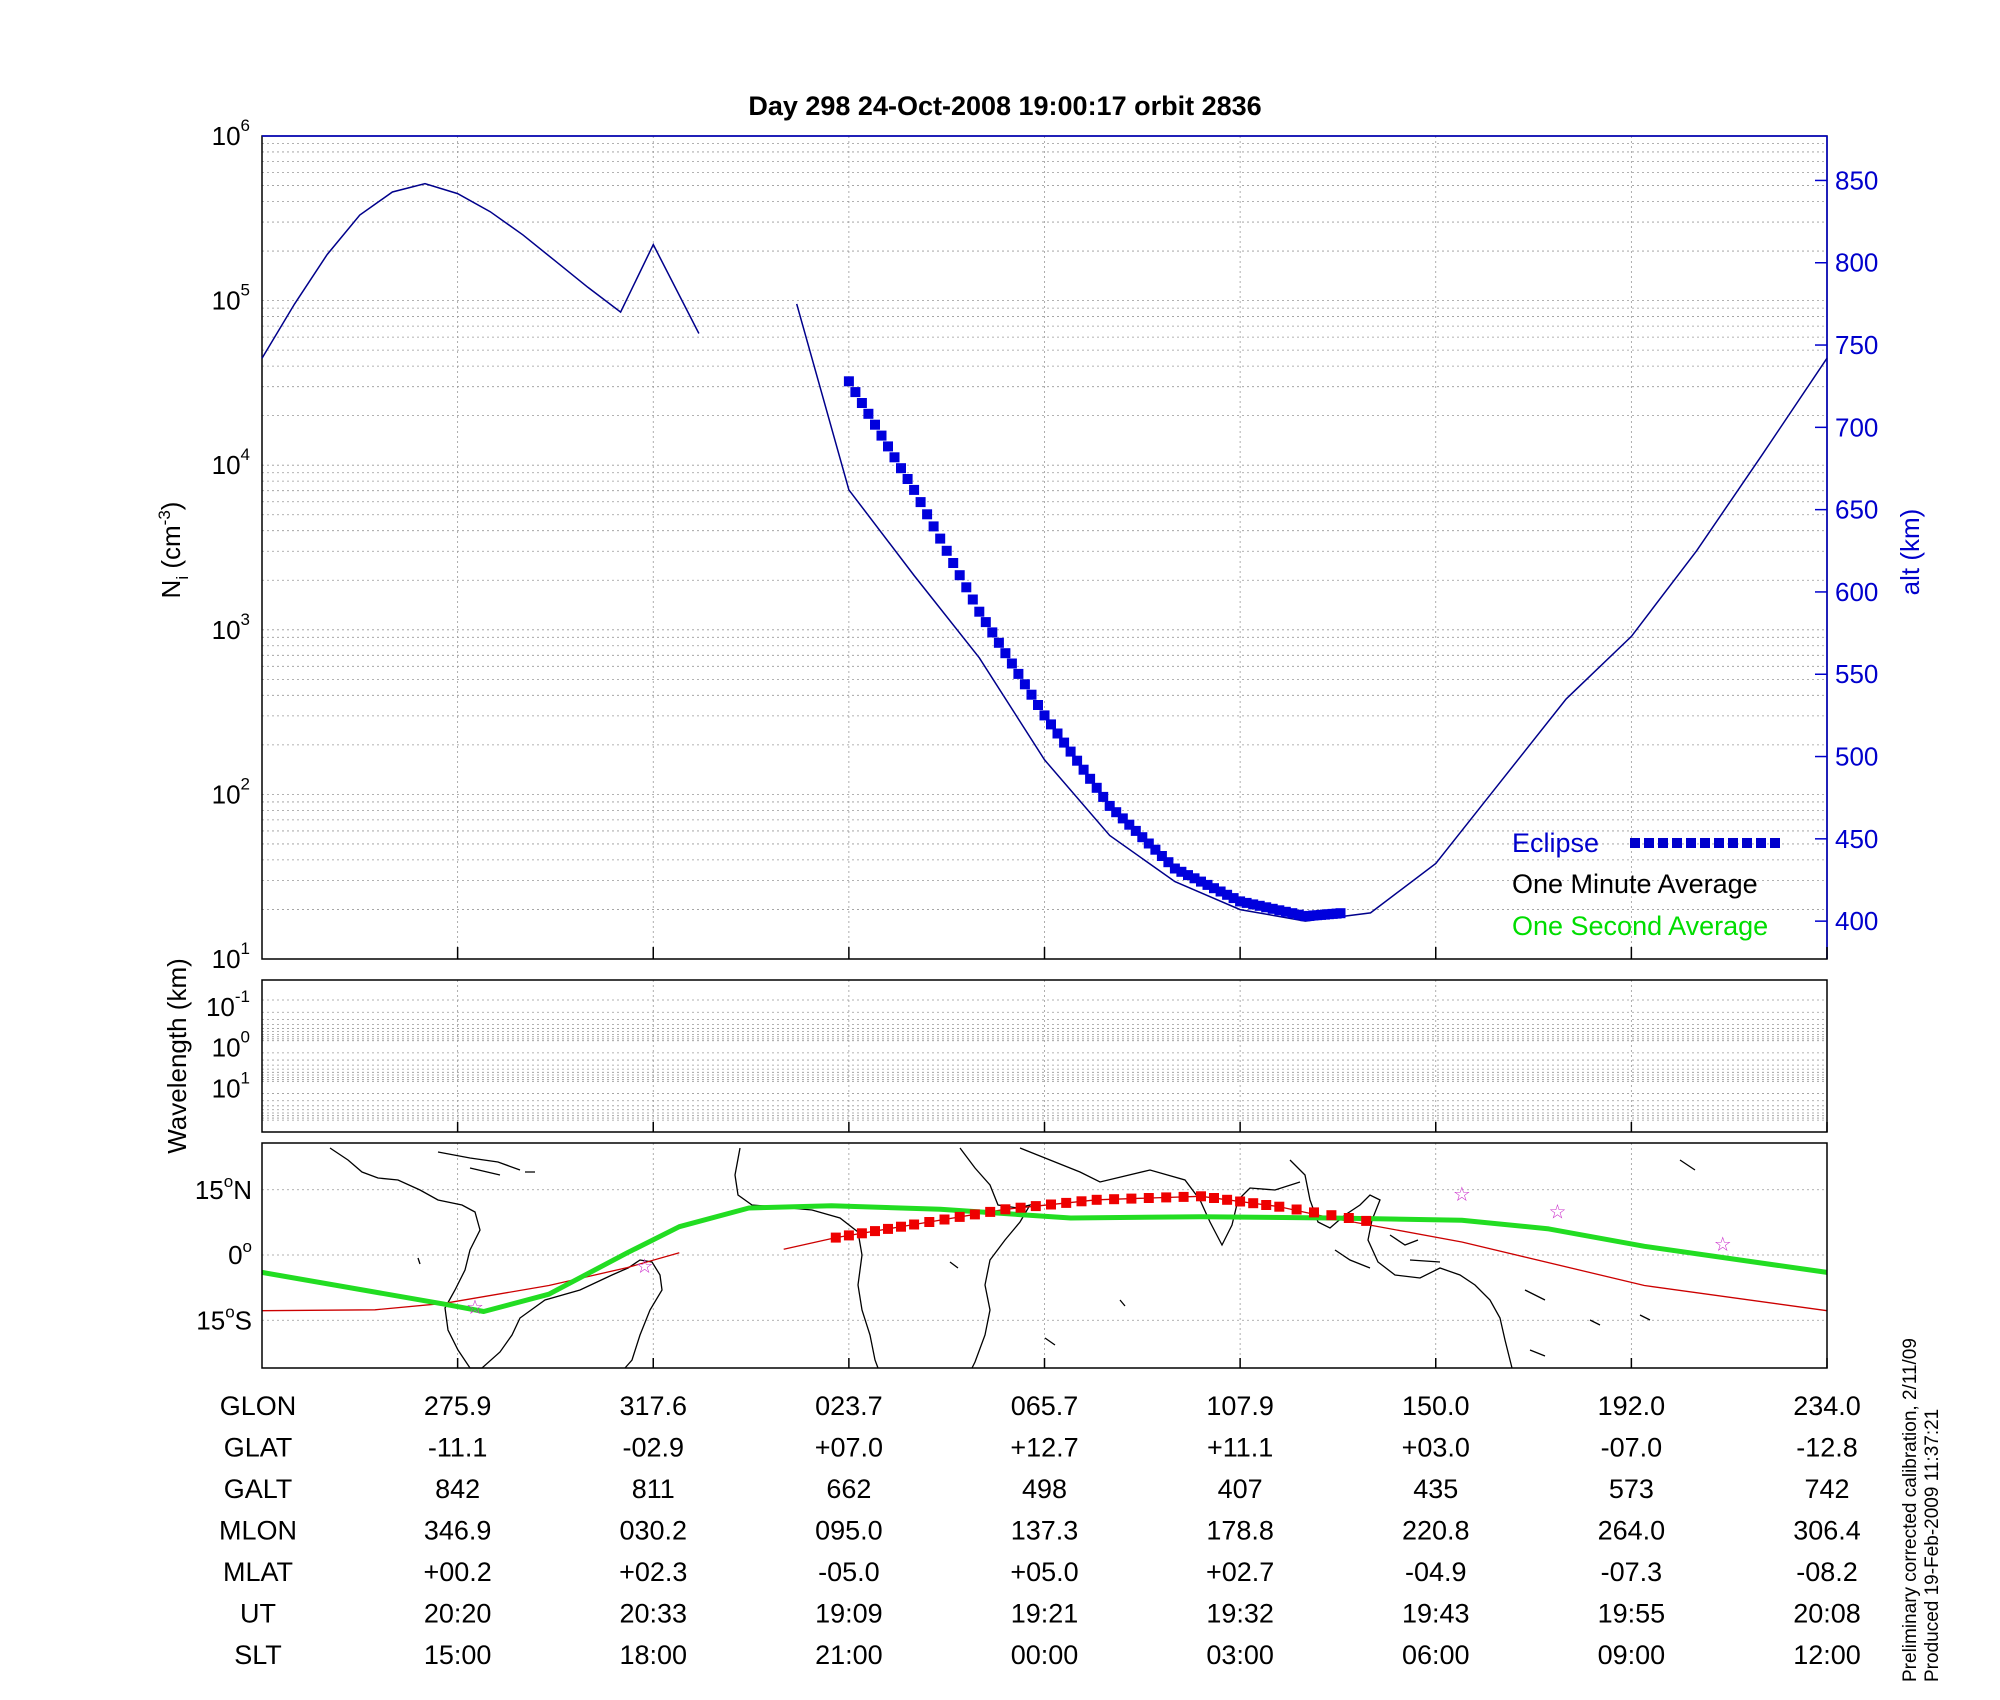  Describe the element at coordinates (240, 1253) in the screenshot. I see `map-latitude-tick-label: 0o` at that location.